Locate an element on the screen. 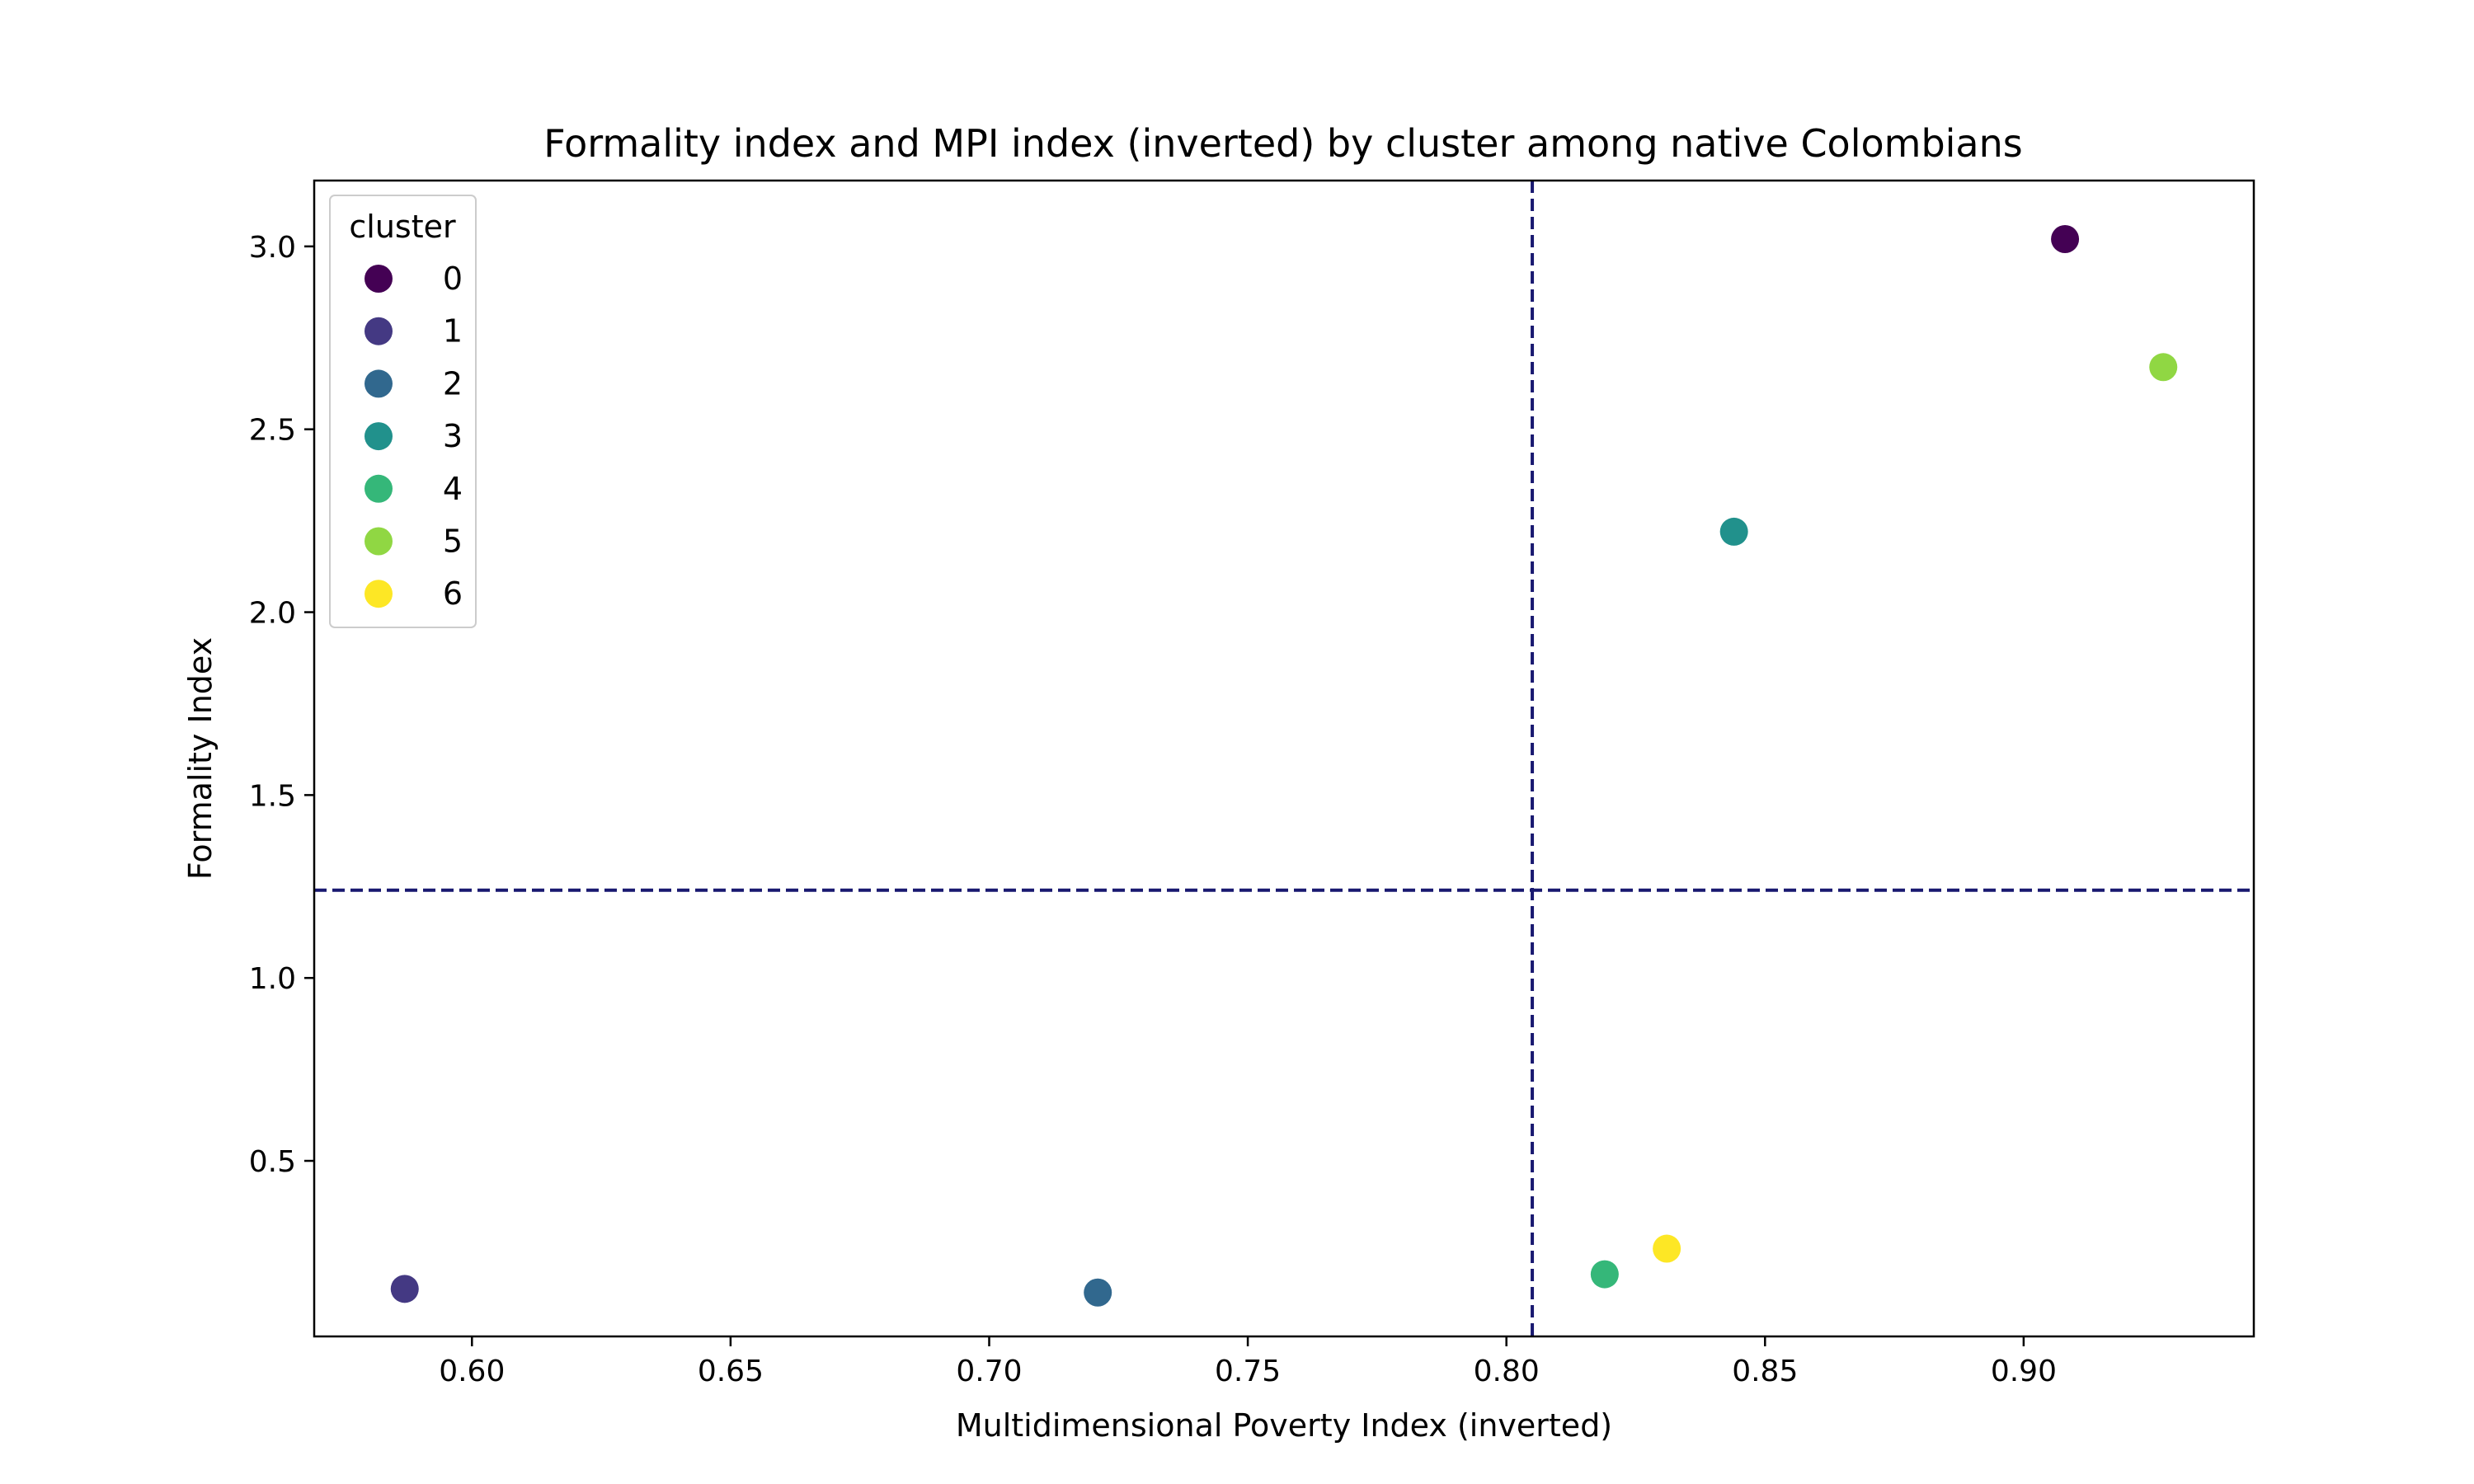 The image size is (2474, 1484). x-tick-label: 0.90 is located at coordinates (2024, 1371).